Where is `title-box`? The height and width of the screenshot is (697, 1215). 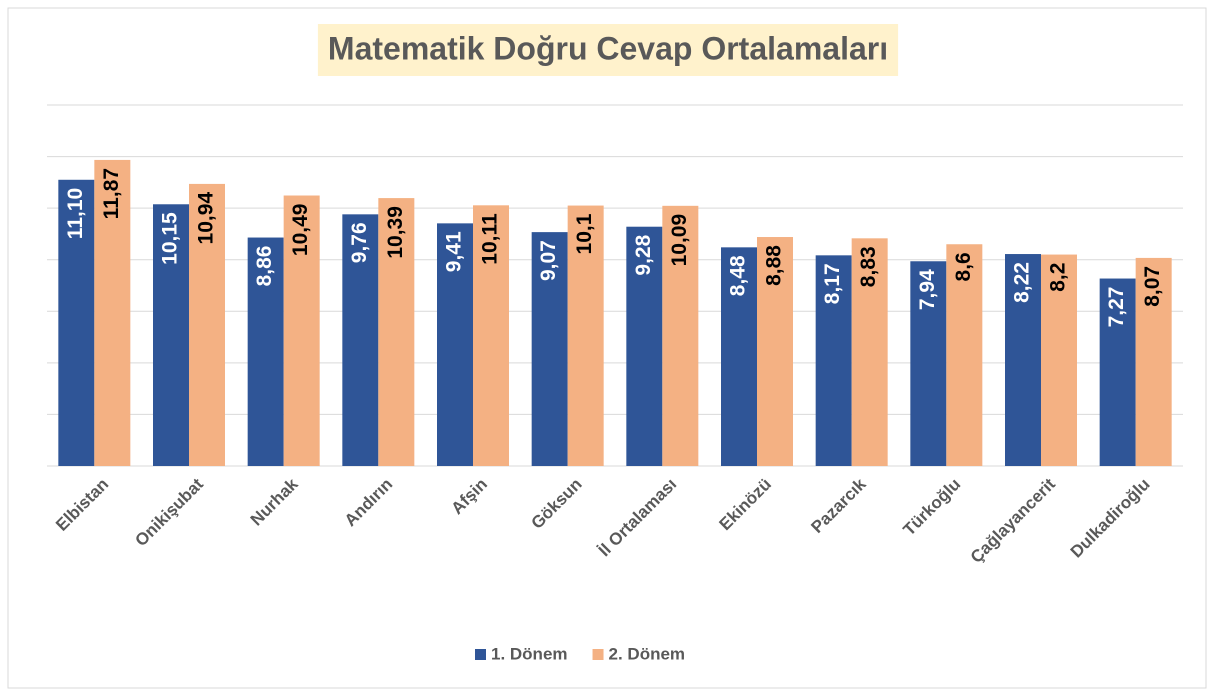 title-box is located at coordinates (608, 50).